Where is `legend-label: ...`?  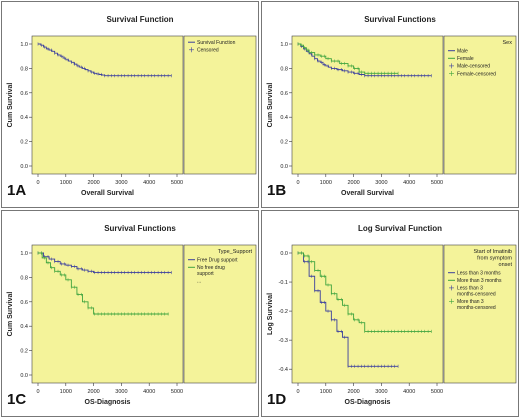
legend-label: ... is located at coordinates (199, 282).